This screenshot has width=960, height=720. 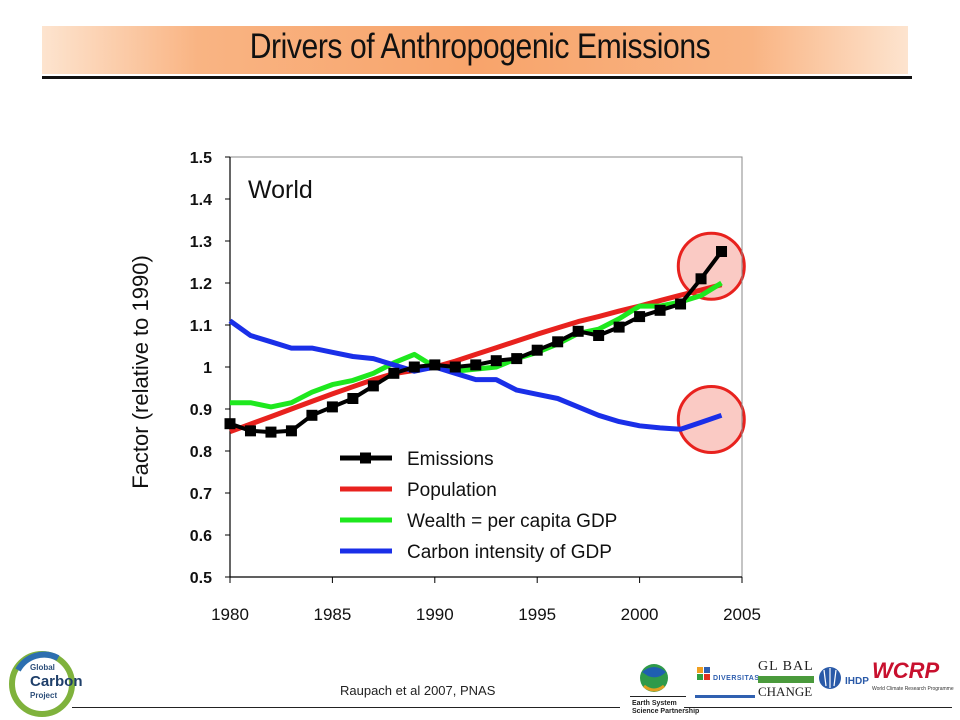 I want to click on y-axis-label: Factor (relative to 1990), so click(x=140, y=372).